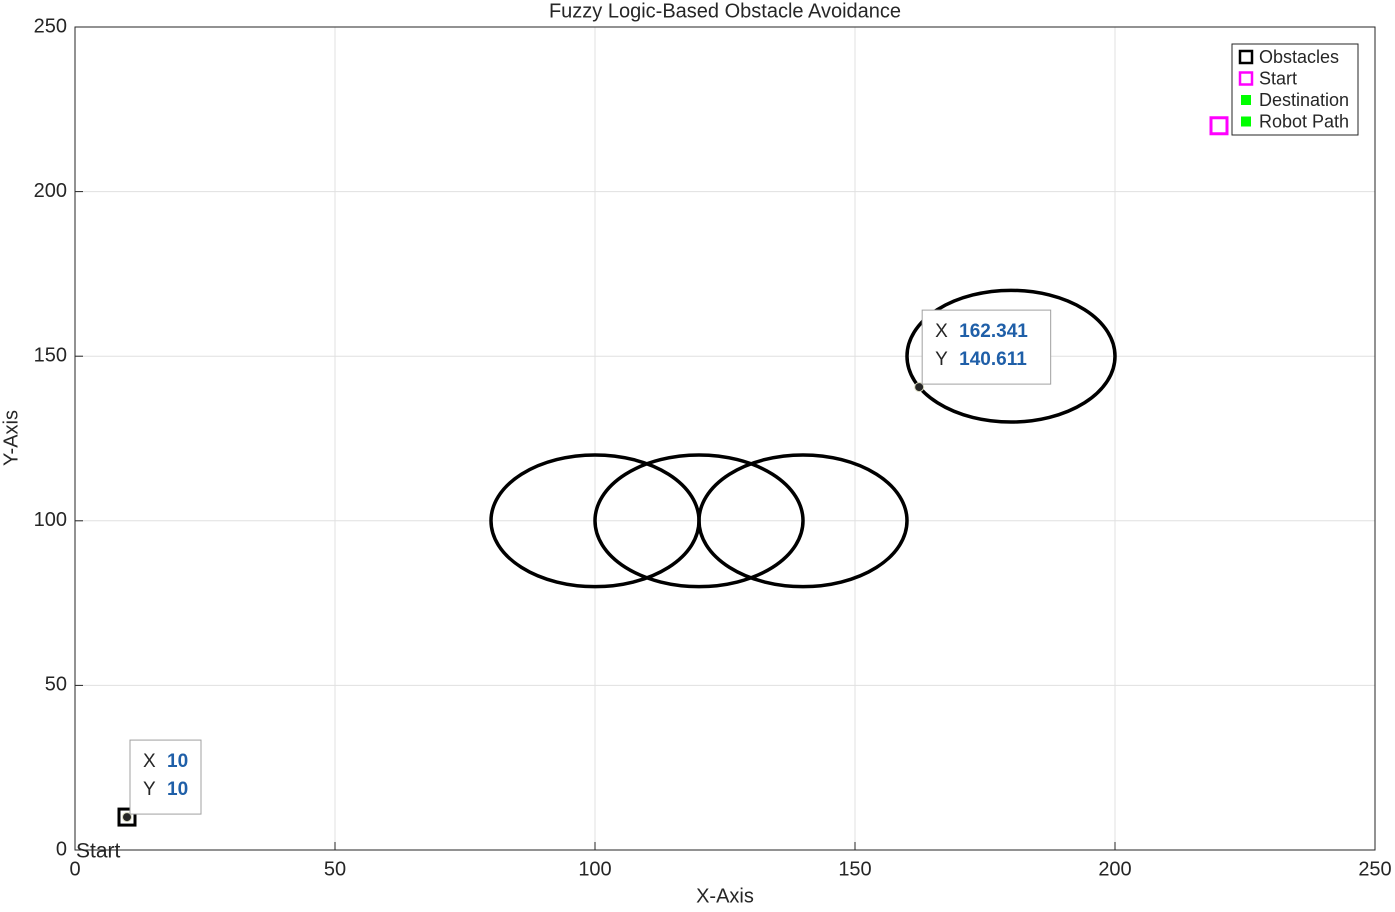  Describe the element at coordinates (1114, 869) in the screenshot. I see `x-tick-label: 200` at that location.